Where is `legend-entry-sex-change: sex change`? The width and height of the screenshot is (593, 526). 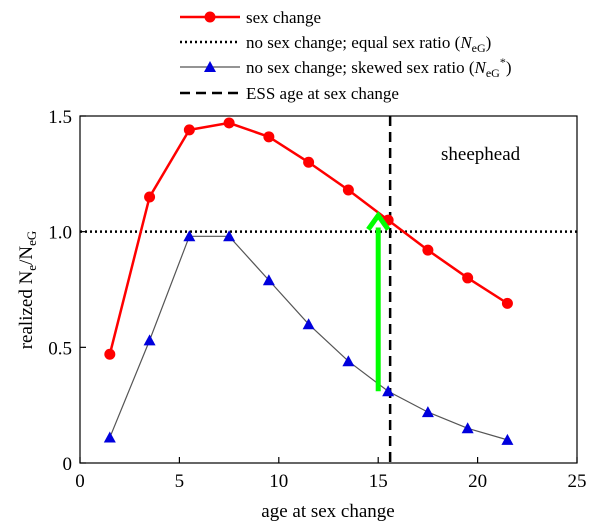 legend-entry-sex-change: sex change is located at coordinates (250, 17).